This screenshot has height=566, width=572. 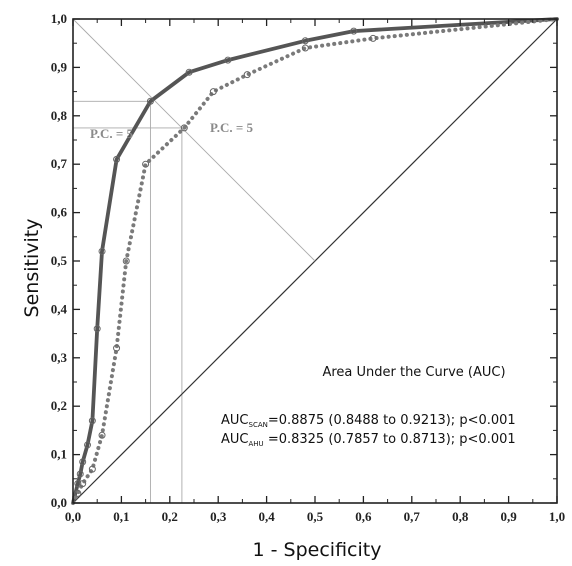 What do you see at coordinates (557, 516) in the screenshot?
I see `x-tick-label: 1,0` at bounding box center [557, 516].